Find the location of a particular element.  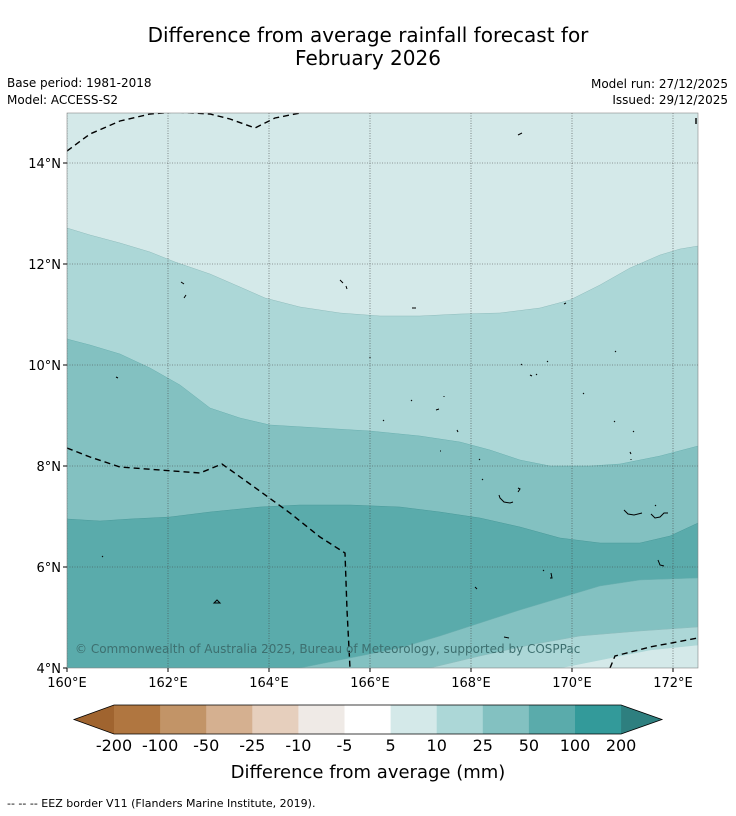

lat-label-14n: 14°N is located at coordinates (44, 164).